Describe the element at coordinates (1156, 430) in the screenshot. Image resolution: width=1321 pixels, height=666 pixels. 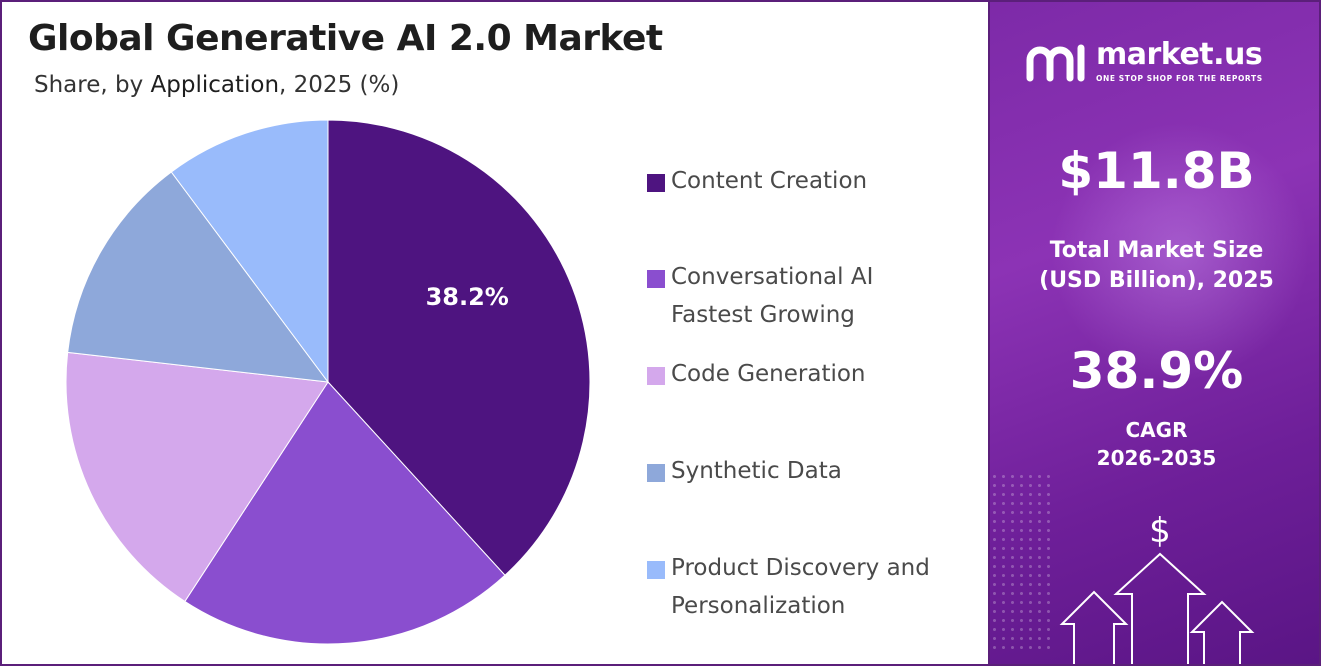
I see `cagr-label-line-1: CAGR` at that location.